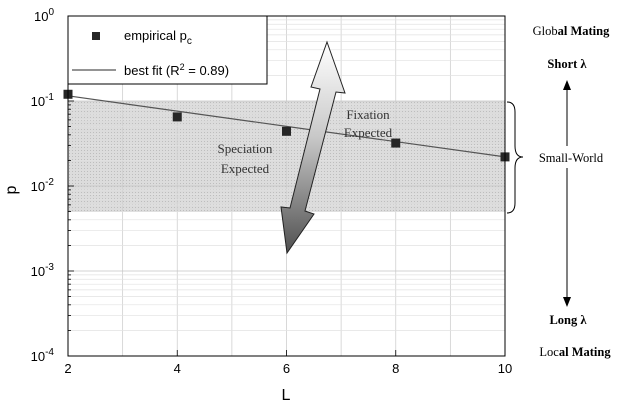 The image size is (633, 404). What do you see at coordinates (43, 270) in the screenshot?
I see `y-tick-label: 10⁻³` at bounding box center [43, 270].